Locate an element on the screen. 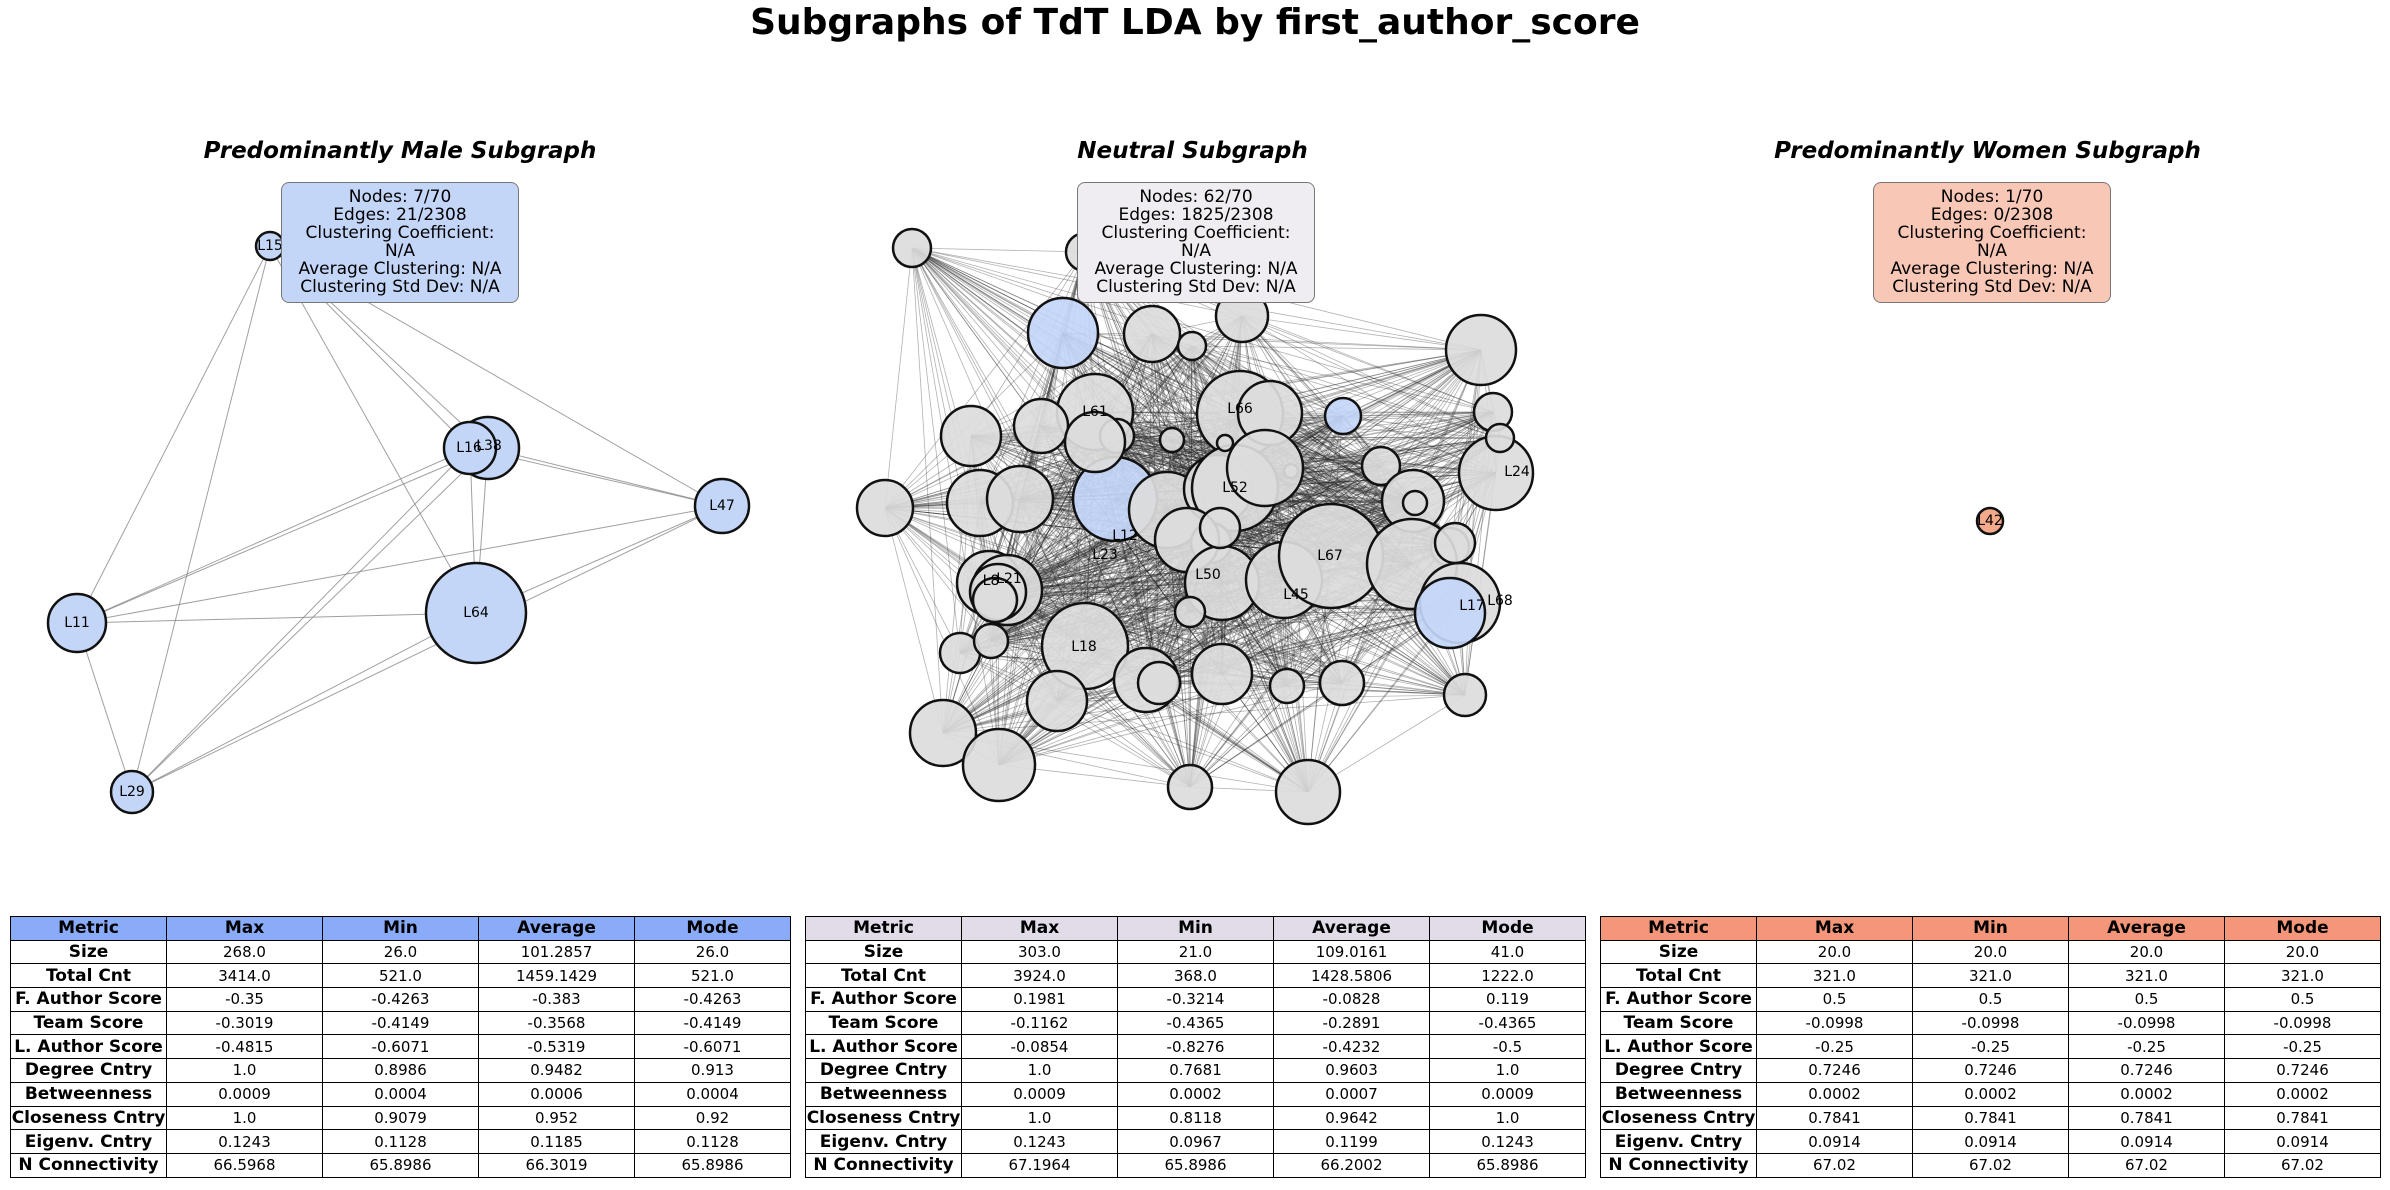 The image size is (2390, 1190). node-label-l18: L18 is located at coordinates (1084, 647).